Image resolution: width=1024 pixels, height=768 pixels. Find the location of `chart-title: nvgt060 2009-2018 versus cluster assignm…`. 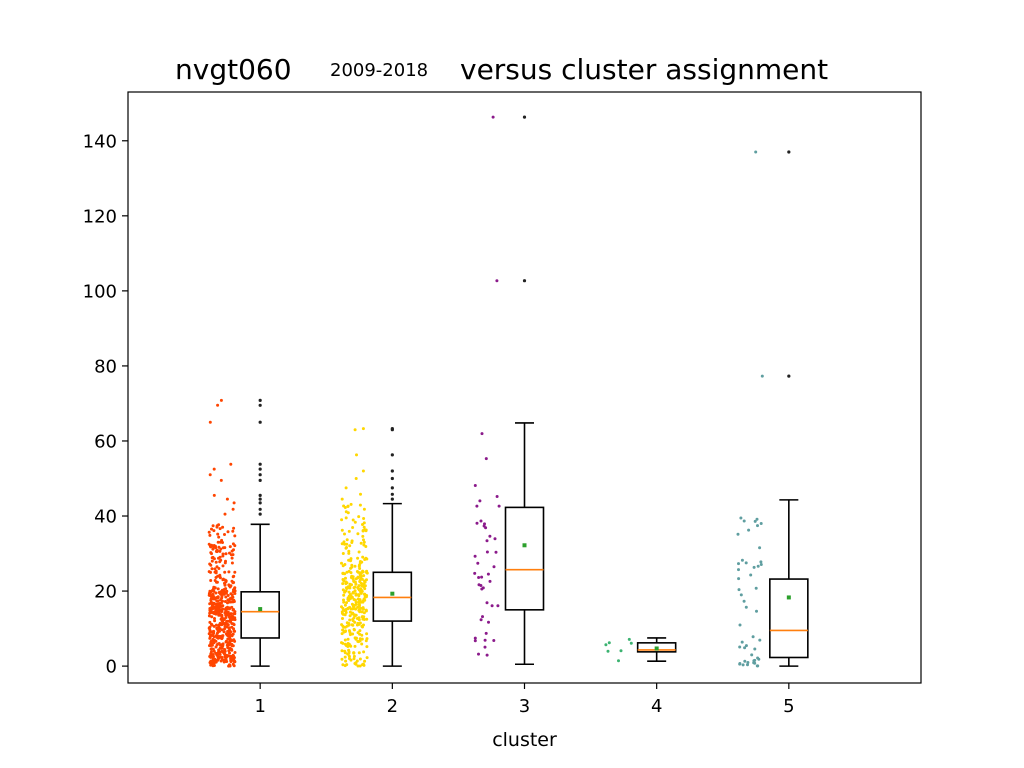

chart-title: nvgt060 2009-2018 versus cluster assignm… is located at coordinates (501, 69).